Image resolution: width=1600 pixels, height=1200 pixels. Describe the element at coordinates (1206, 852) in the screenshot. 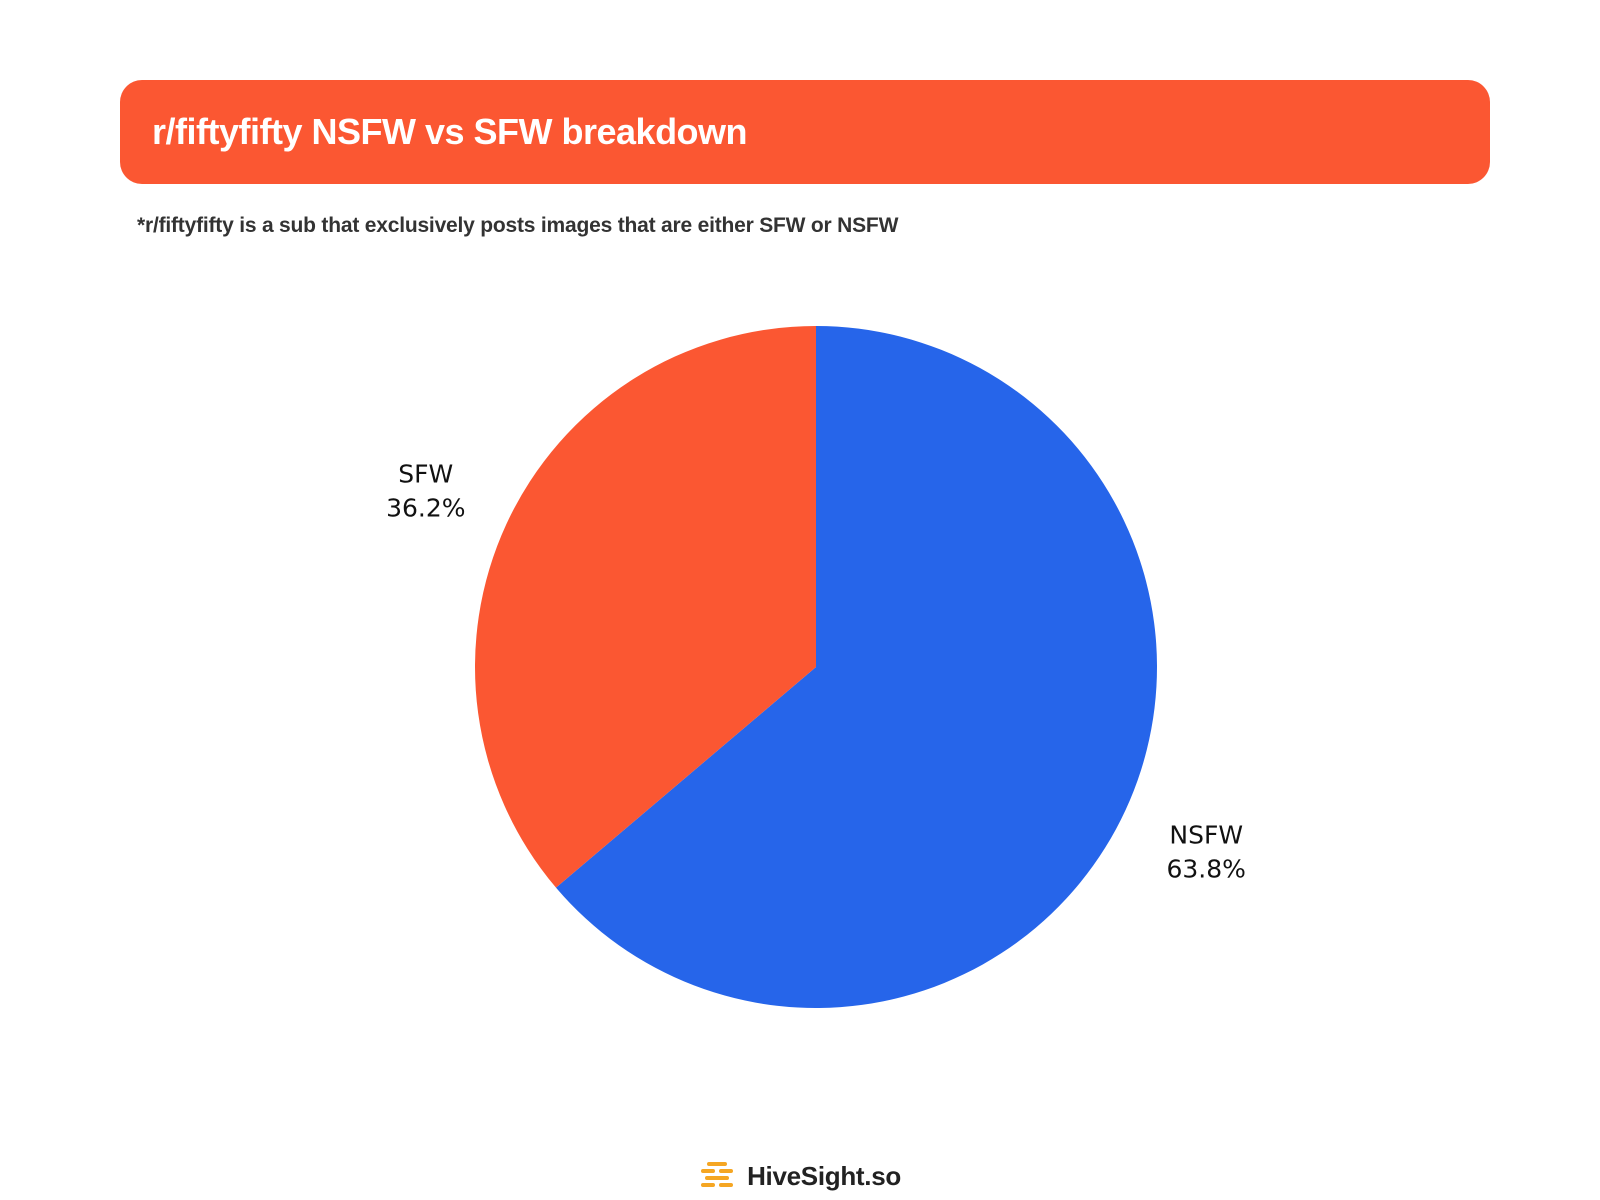

I see `slice-label-nsfw: NSFW 63.8%` at that location.